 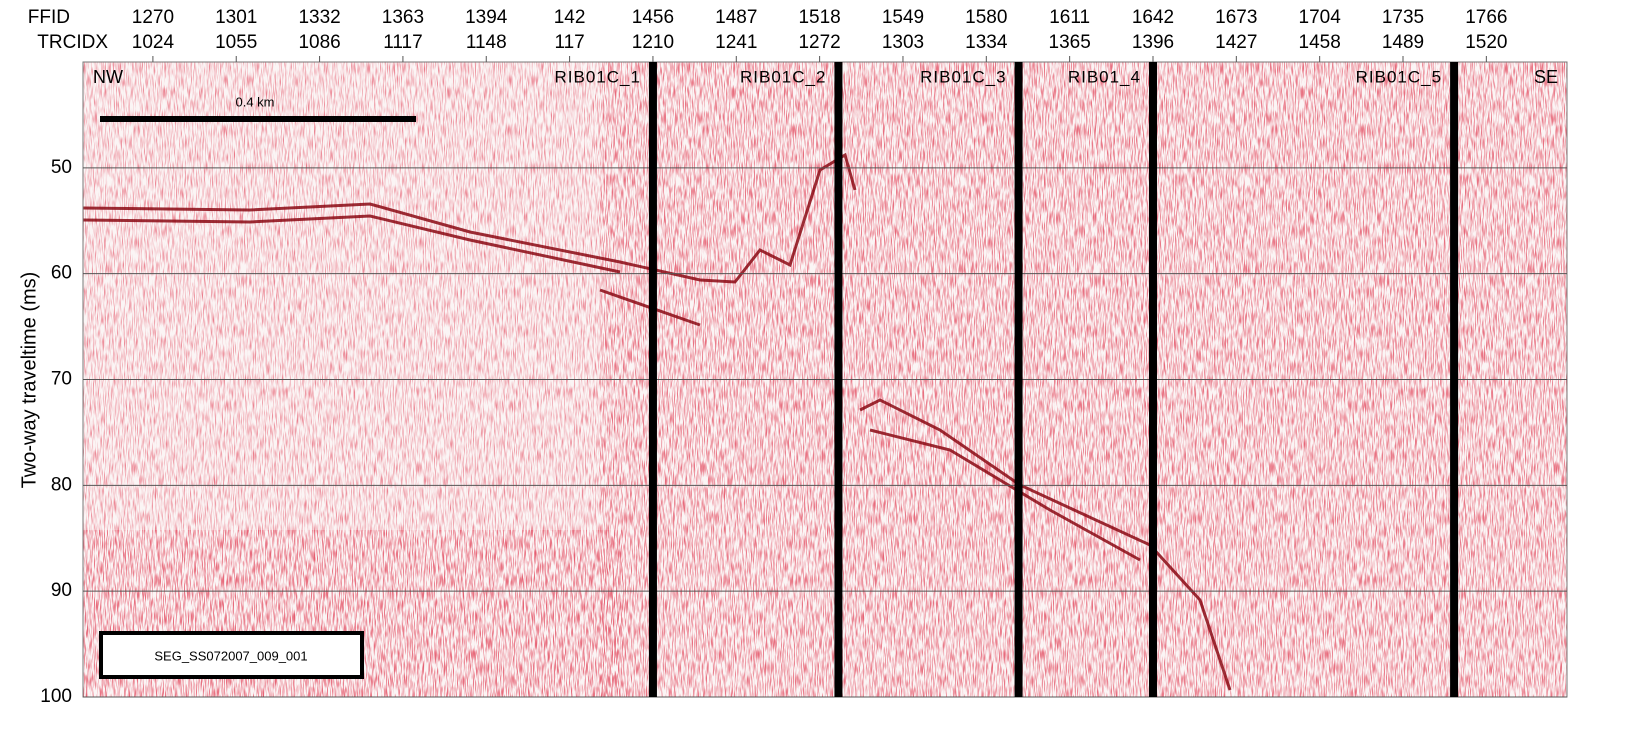 What do you see at coordinates (29, 380) in the screenshot?
I see `y-axis-label: Two-way traveltime (ms)` at bounding box center [29, 380].